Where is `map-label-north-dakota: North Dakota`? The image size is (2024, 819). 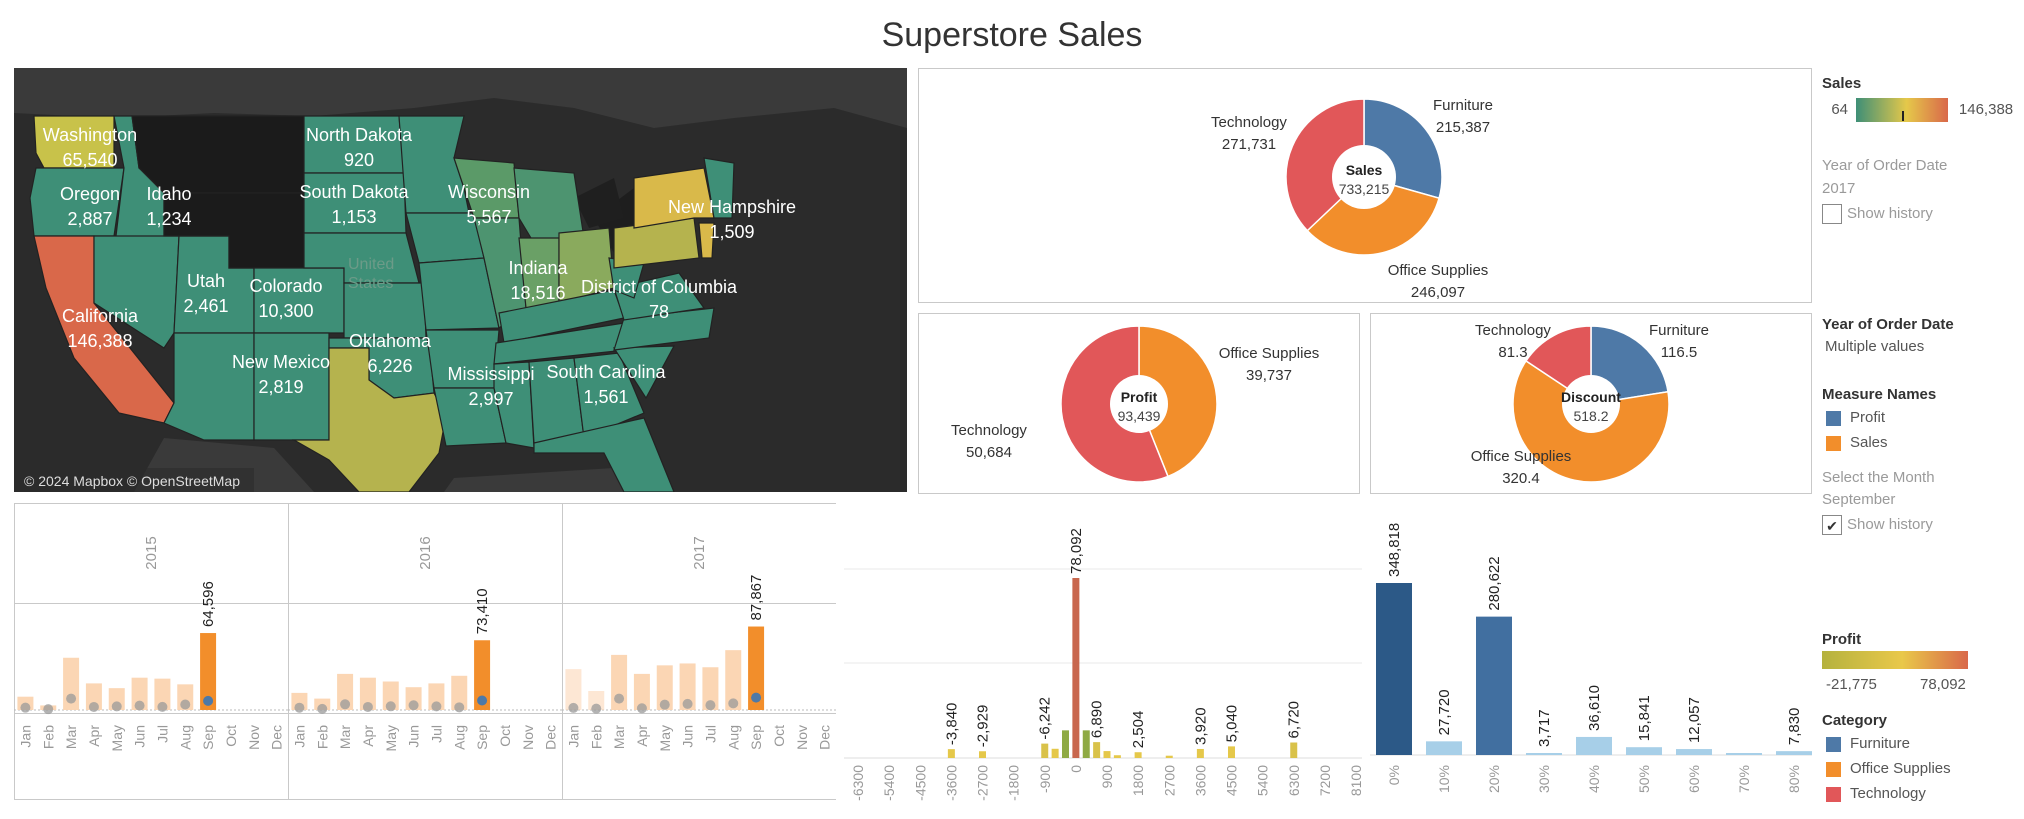
map-label-north-dakota: North Dakota is located at coordinates (359, 135).